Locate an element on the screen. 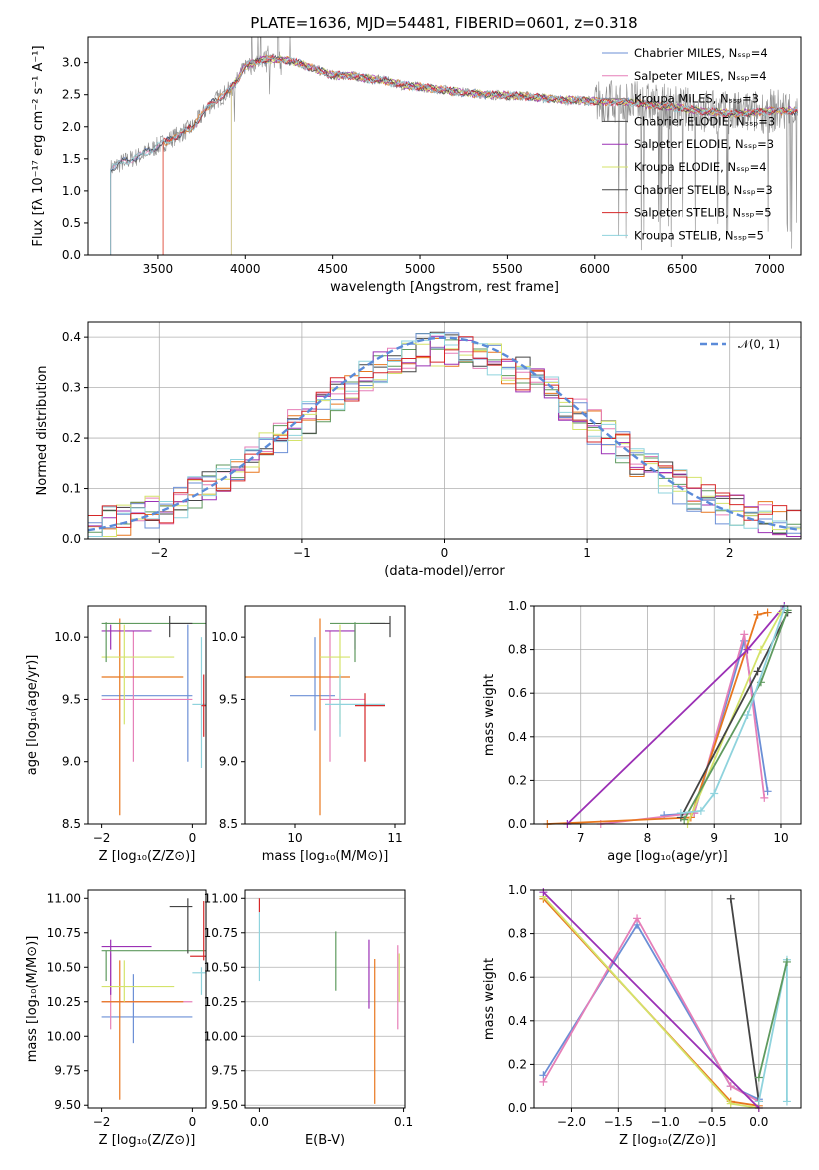 This screenshot has width=819, height=1170. x-tick-label: 10 is located at coordinates (780, 838).